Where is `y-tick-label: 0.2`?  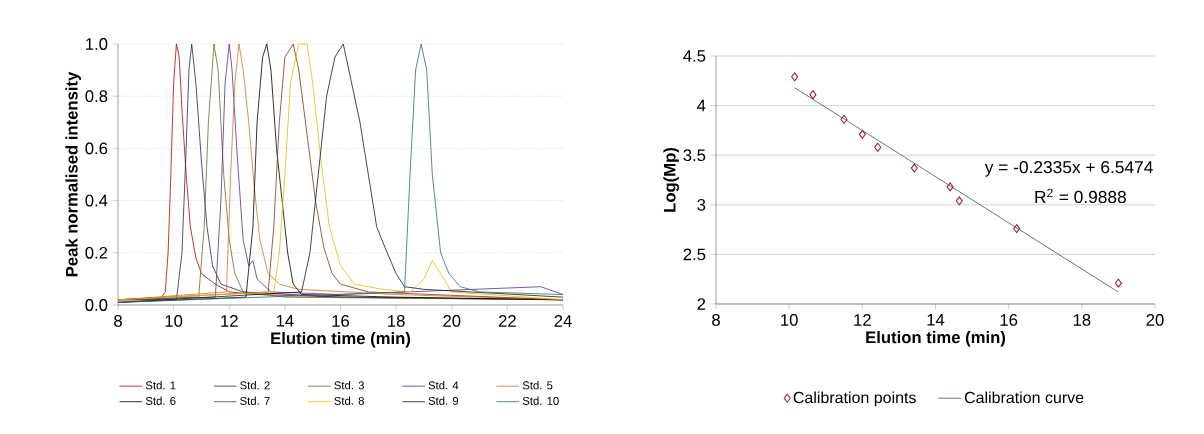 y-tick-label: 0.2 is located at coordinates (96, 252).